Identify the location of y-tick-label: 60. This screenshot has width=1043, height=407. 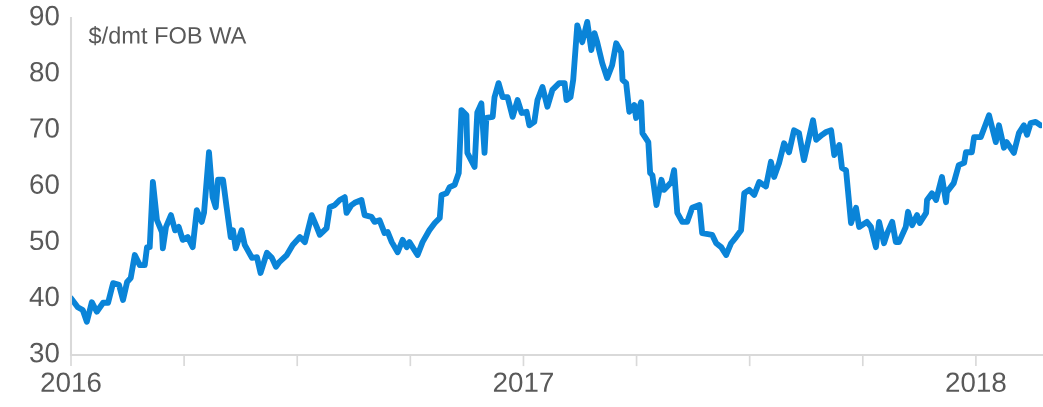
(44, 184).